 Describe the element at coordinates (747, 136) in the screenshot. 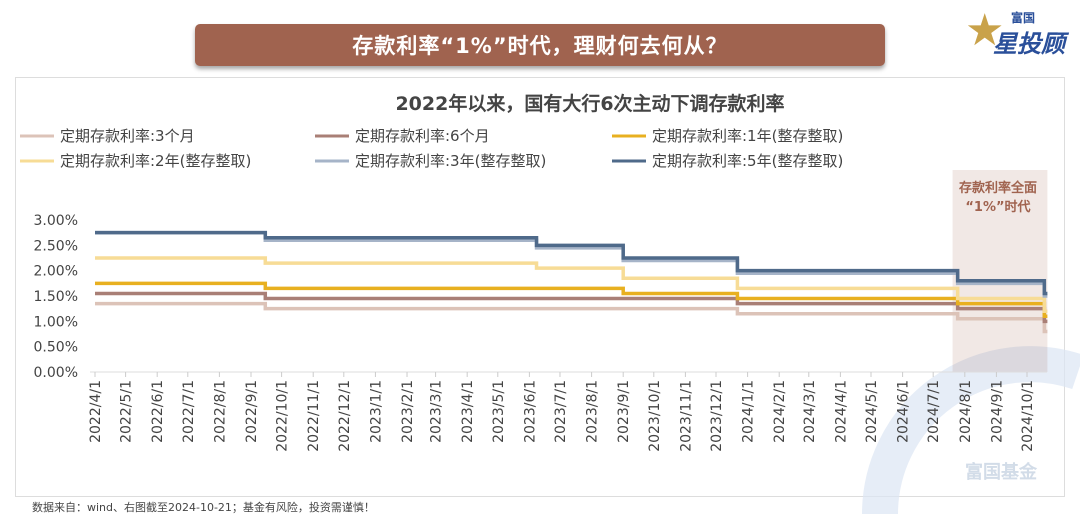

I see `legend-label: 定期存款利率:1年(整存整取)` at that location.